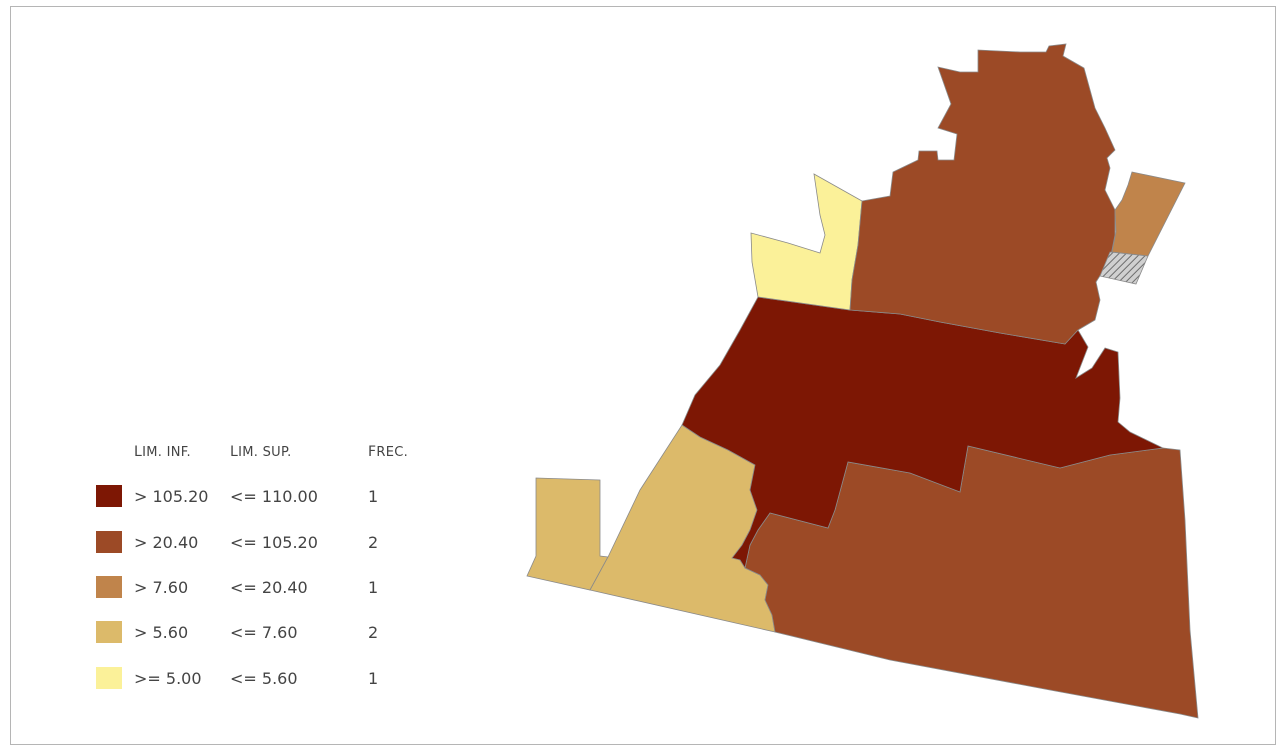 This screenshot has height=749, width=1284. Describe the element at coordinates (1124, 268) in the screenshot. I see `northeast-nodata-region` at that location.